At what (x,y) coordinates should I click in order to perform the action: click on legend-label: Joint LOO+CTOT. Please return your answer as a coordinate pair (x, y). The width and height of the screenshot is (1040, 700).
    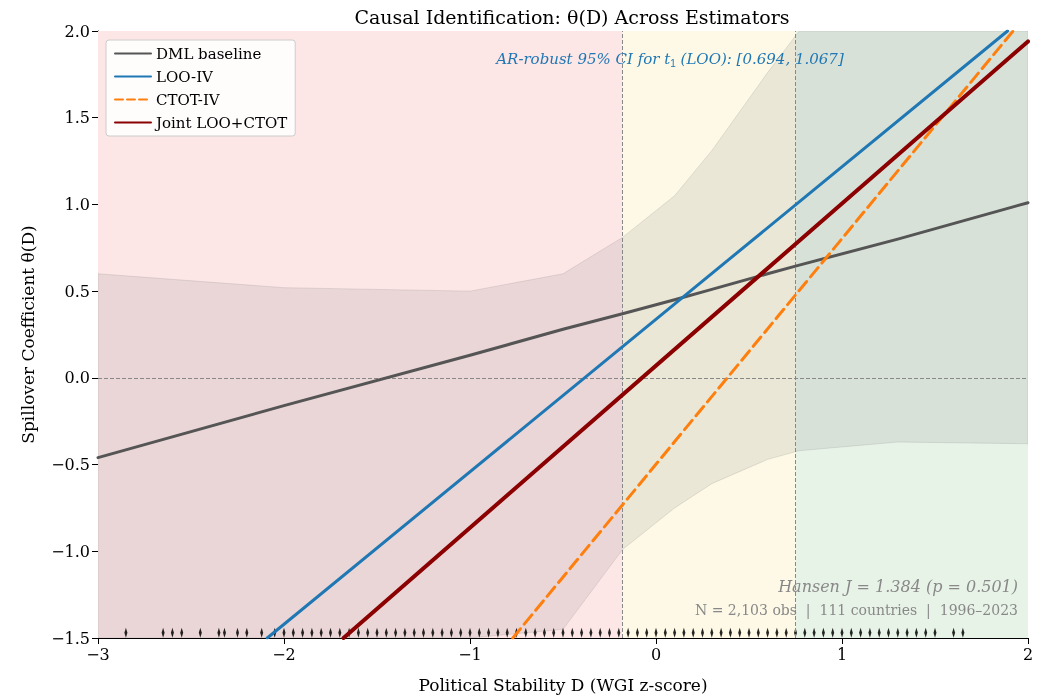
    Looking at the image, I should click on (221, 122).